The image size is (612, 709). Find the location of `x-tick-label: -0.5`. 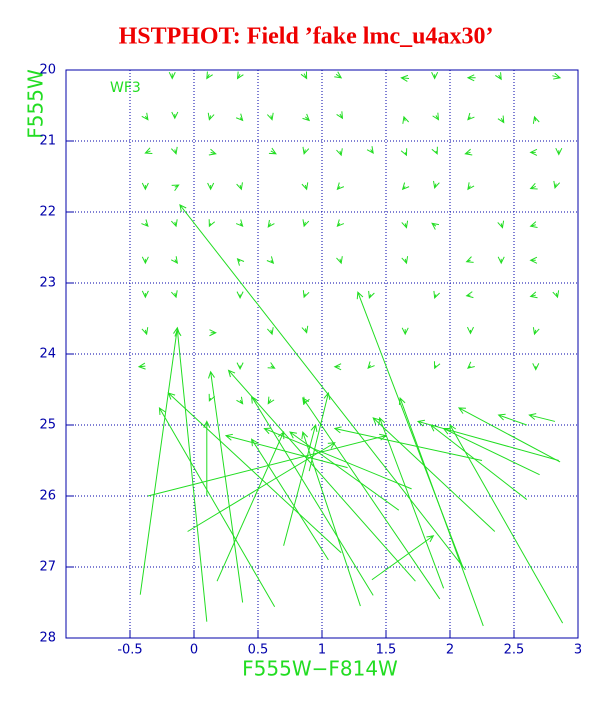

x-tick-label: -0.5 is located at coordinates (129, 650).